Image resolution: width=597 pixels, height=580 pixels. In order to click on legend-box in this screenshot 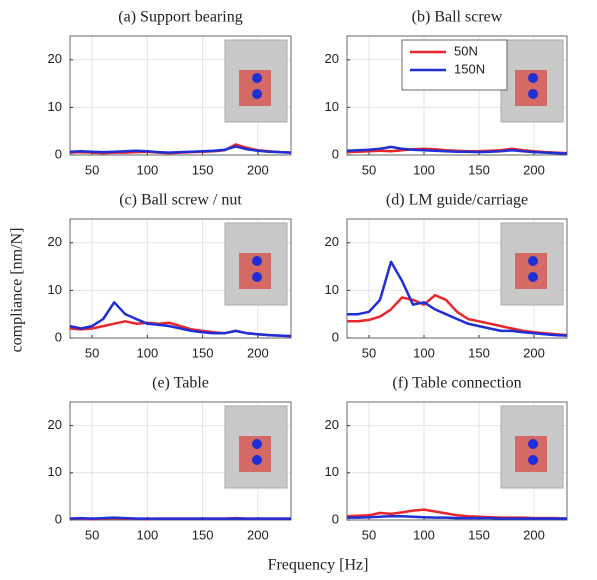, I will do `click(454, 65)`.